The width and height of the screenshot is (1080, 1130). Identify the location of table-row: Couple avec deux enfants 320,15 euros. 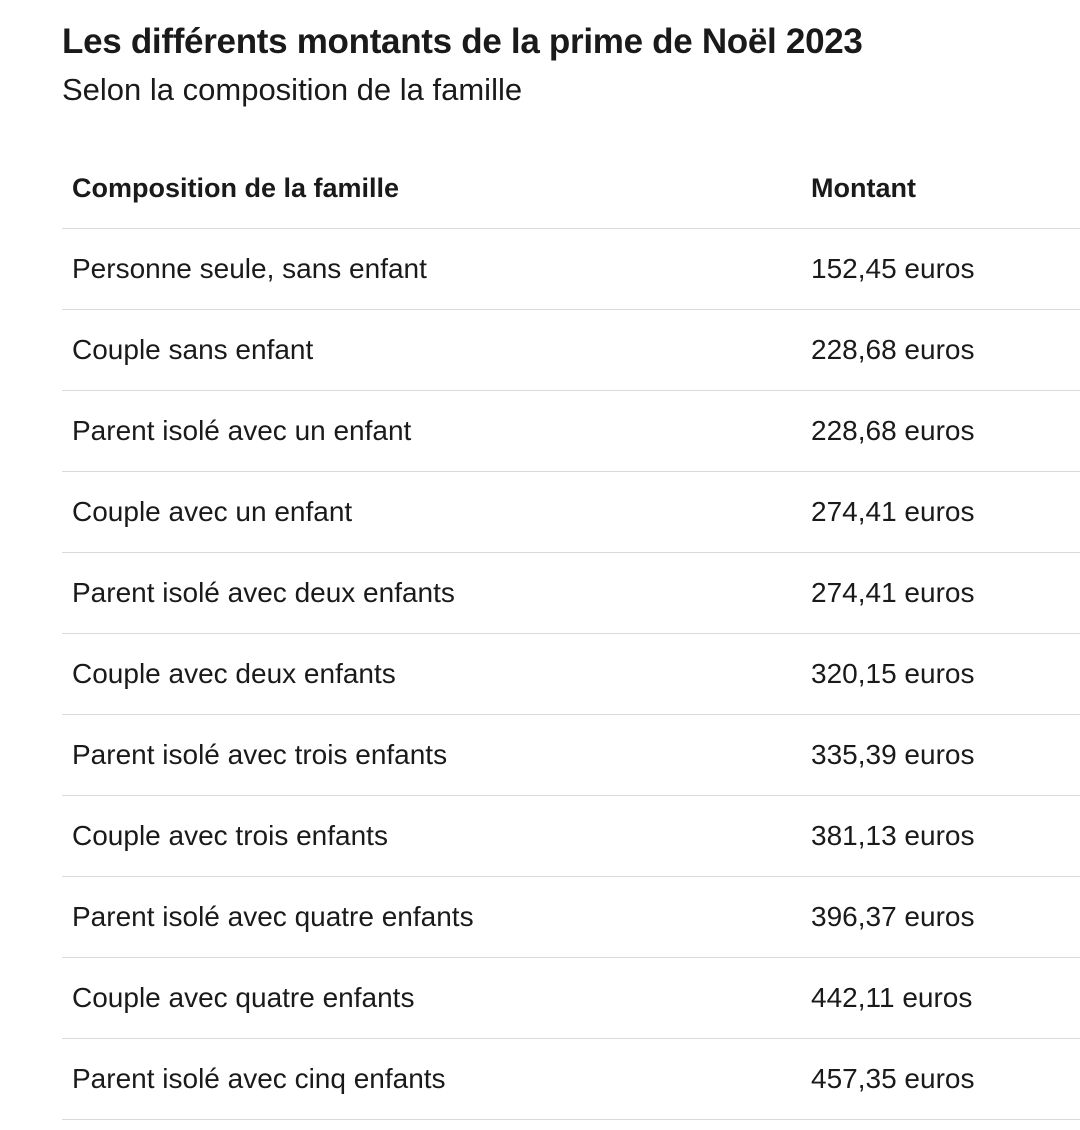
(571, 674).